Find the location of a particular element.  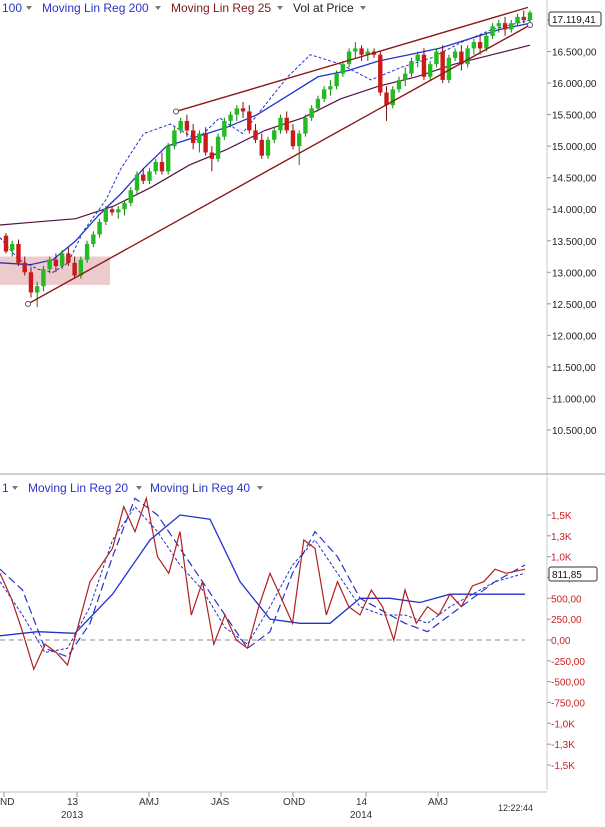

price-axis-label: 14.000,00 is located at coordinates (574, 210).